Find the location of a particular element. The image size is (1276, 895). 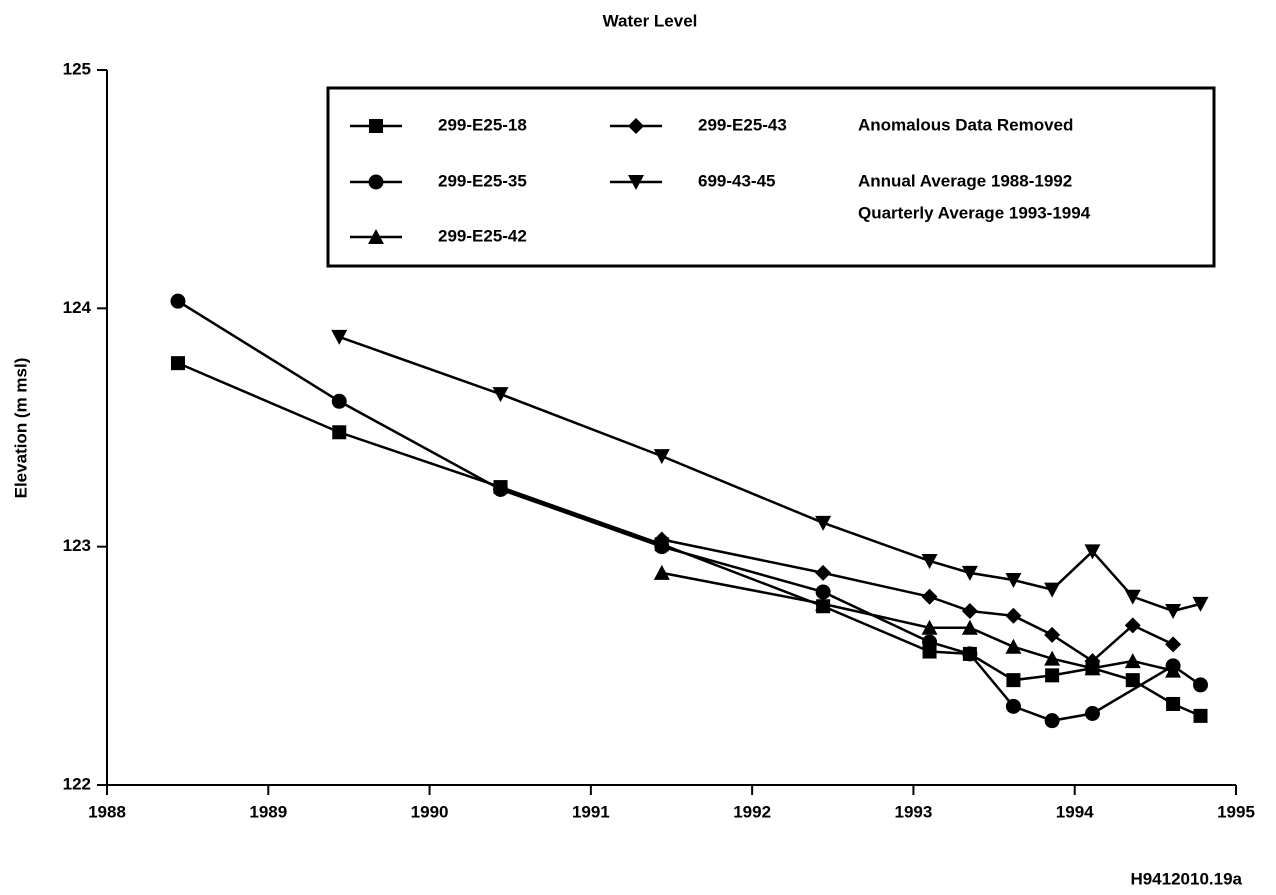

legend-note: Quarterly Average 1993-1994 is located at coordinates (974, 212).